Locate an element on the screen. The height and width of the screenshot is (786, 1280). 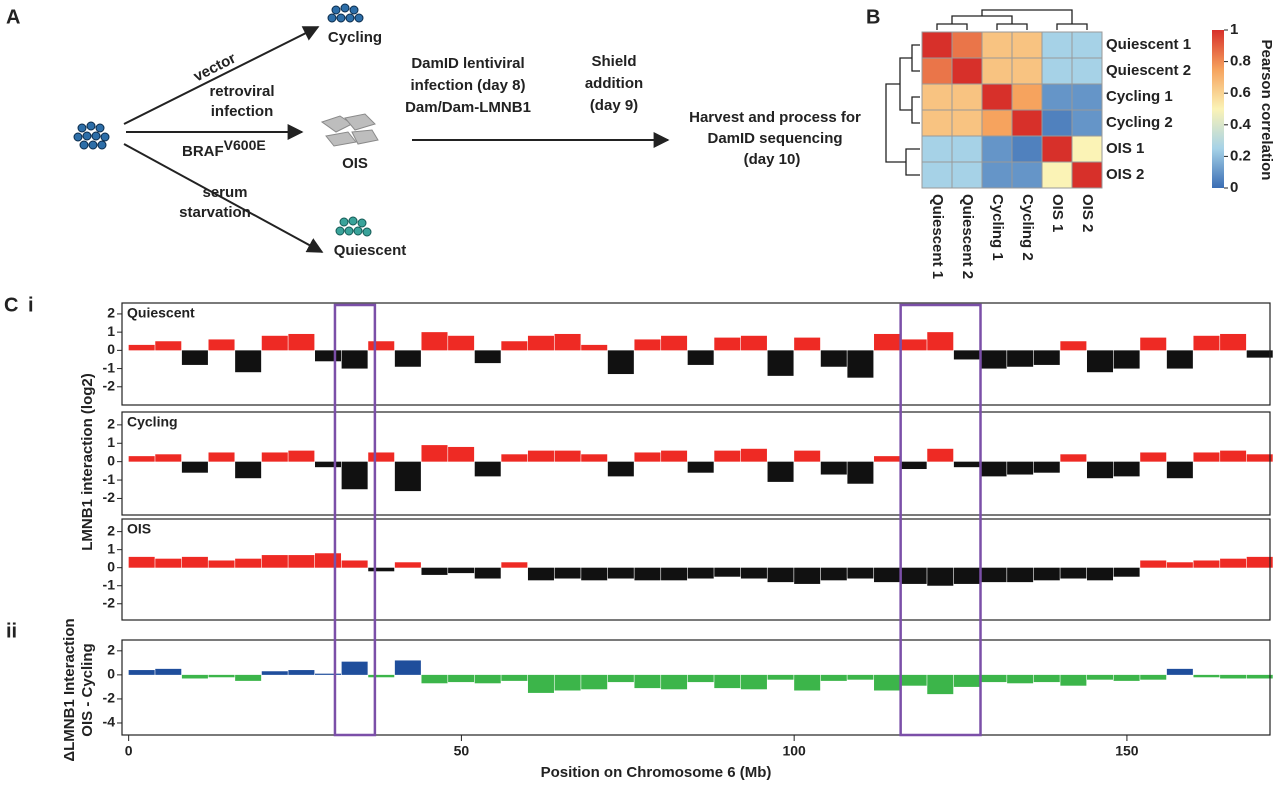
row-label: Quiescent 2 is located at coordinates (1148, 70).